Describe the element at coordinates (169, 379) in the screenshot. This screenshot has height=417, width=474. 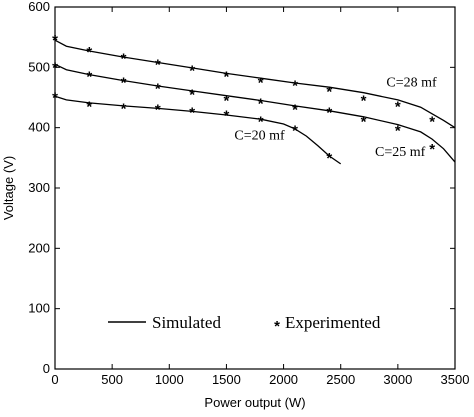
I see `x-tick-label: 1000` at that location.